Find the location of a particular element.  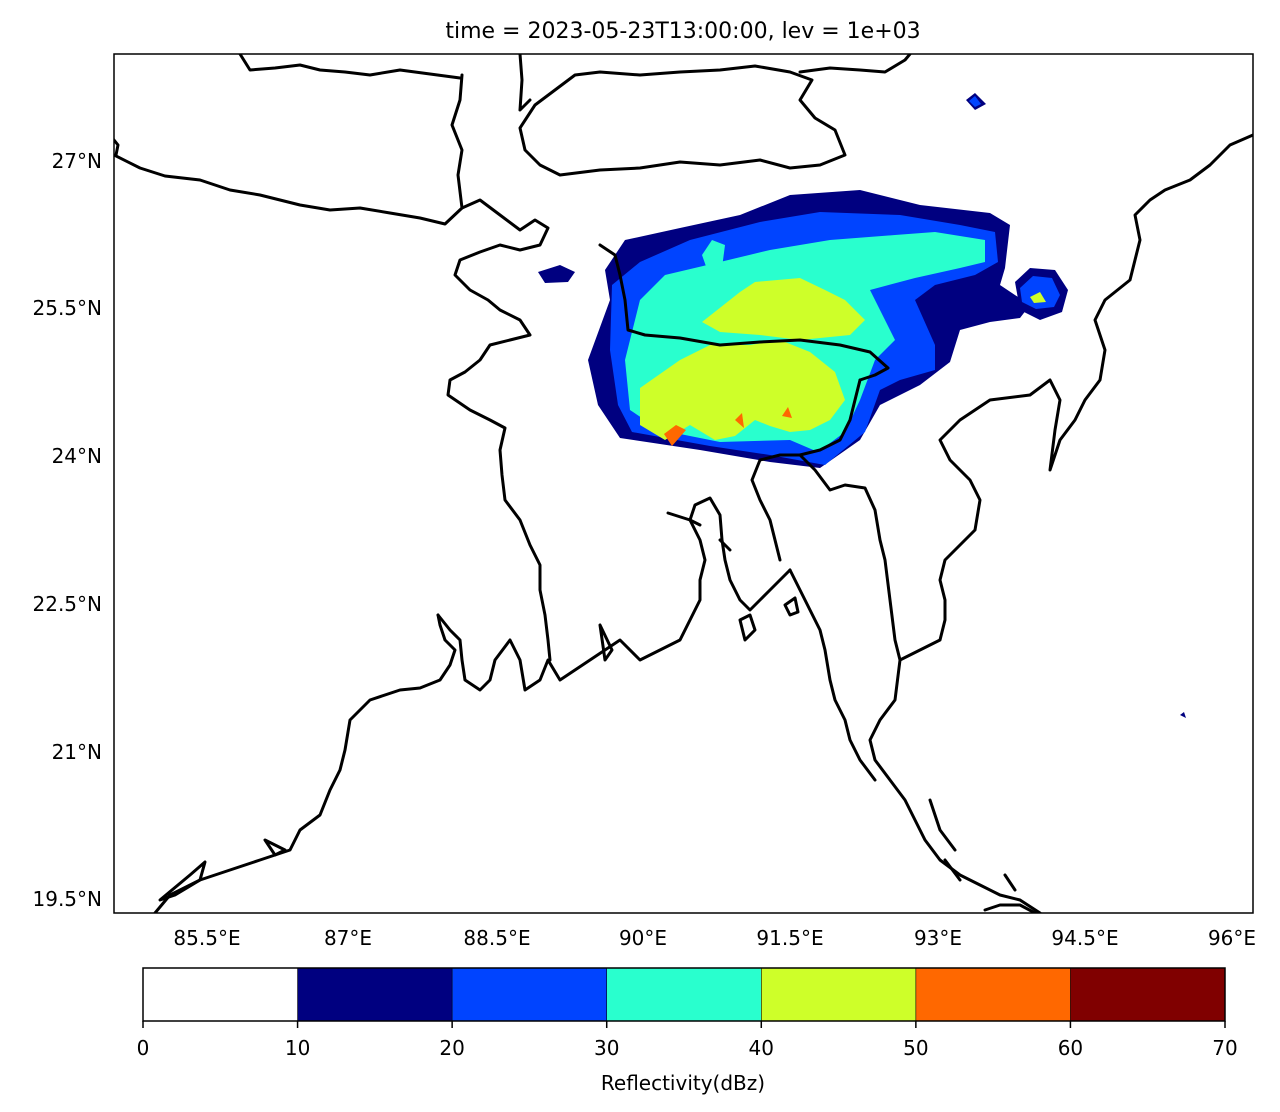

coast-chittagong is located at coordinates (832, 675).